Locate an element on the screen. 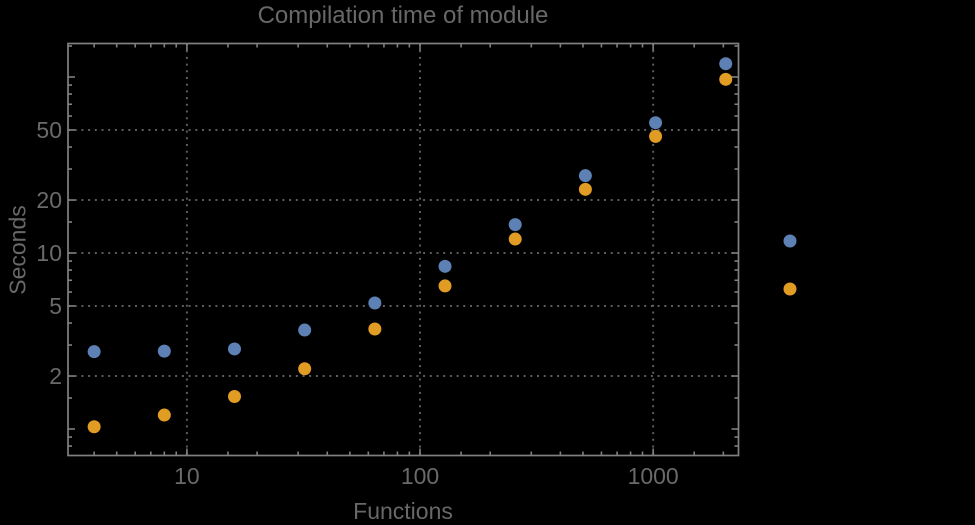  y-tick-label: 2 is located at coordinates (55, 376).